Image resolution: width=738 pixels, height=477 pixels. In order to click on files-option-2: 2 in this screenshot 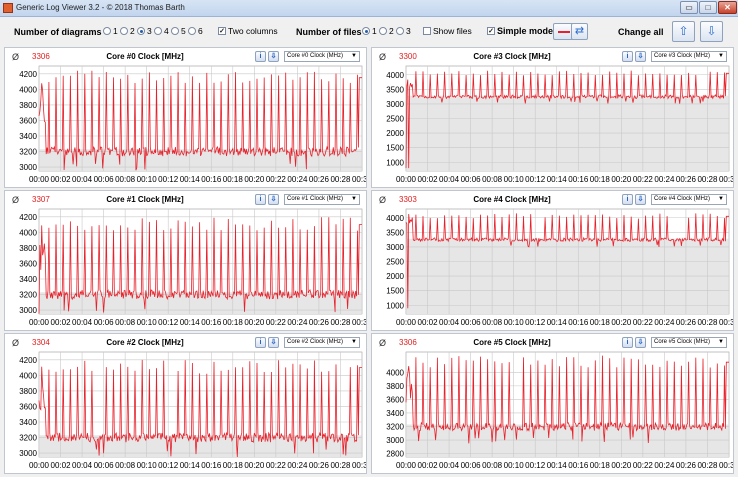, I will do `click(386, 31)`.